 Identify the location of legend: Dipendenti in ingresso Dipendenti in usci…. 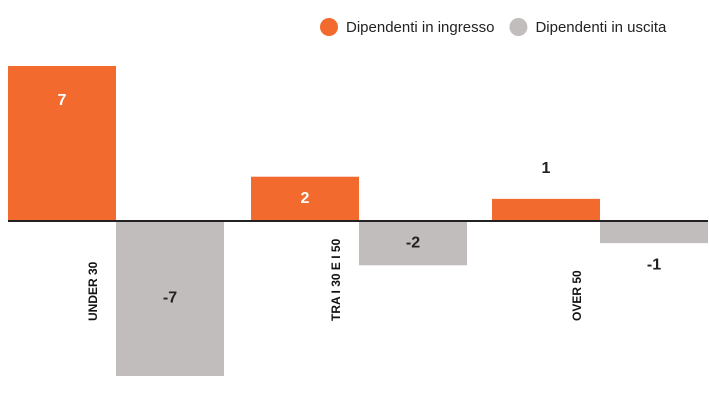
(493, 27).